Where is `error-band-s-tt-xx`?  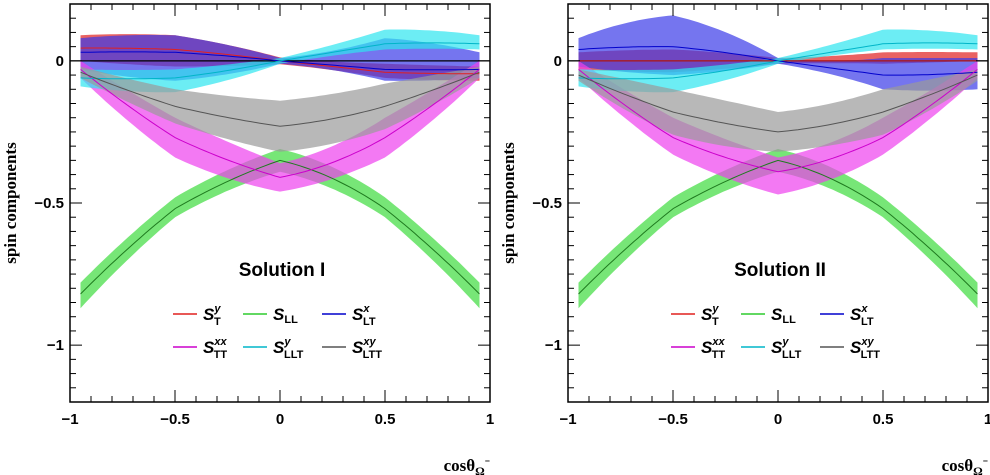 error-band-s-tt-xx is located at coordinates (280, 126).